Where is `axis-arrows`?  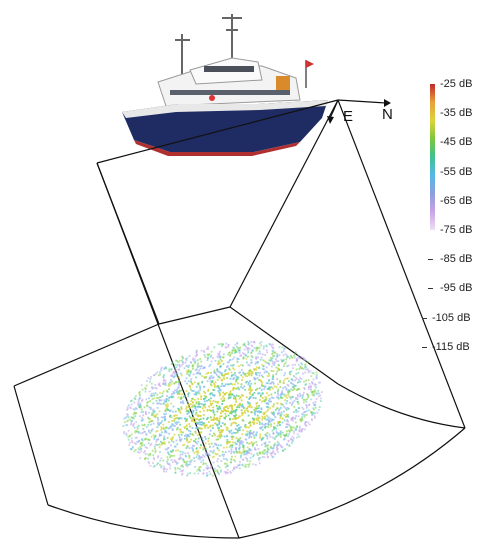
axis-arrows is located at coordinates (359, 111).